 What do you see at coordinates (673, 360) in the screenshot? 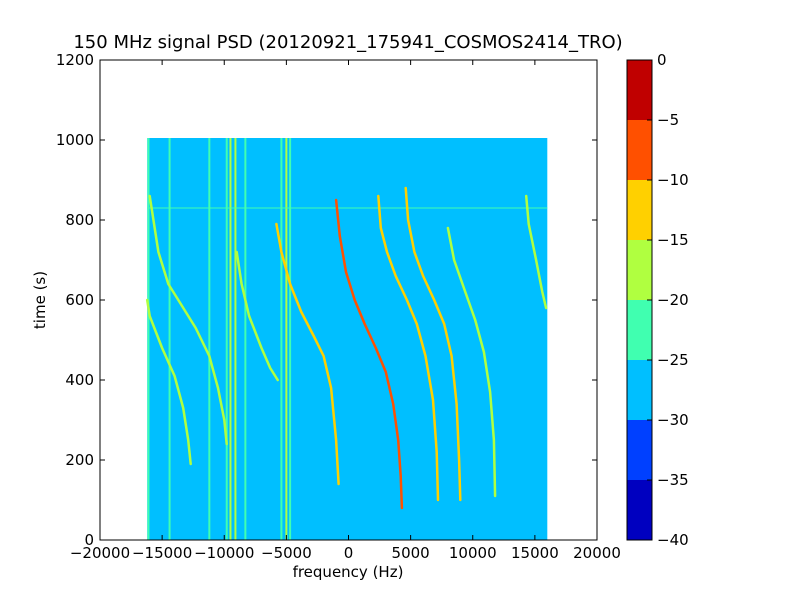
I see `colorbar-tick-label: −25` at bounding box center [673, 360].